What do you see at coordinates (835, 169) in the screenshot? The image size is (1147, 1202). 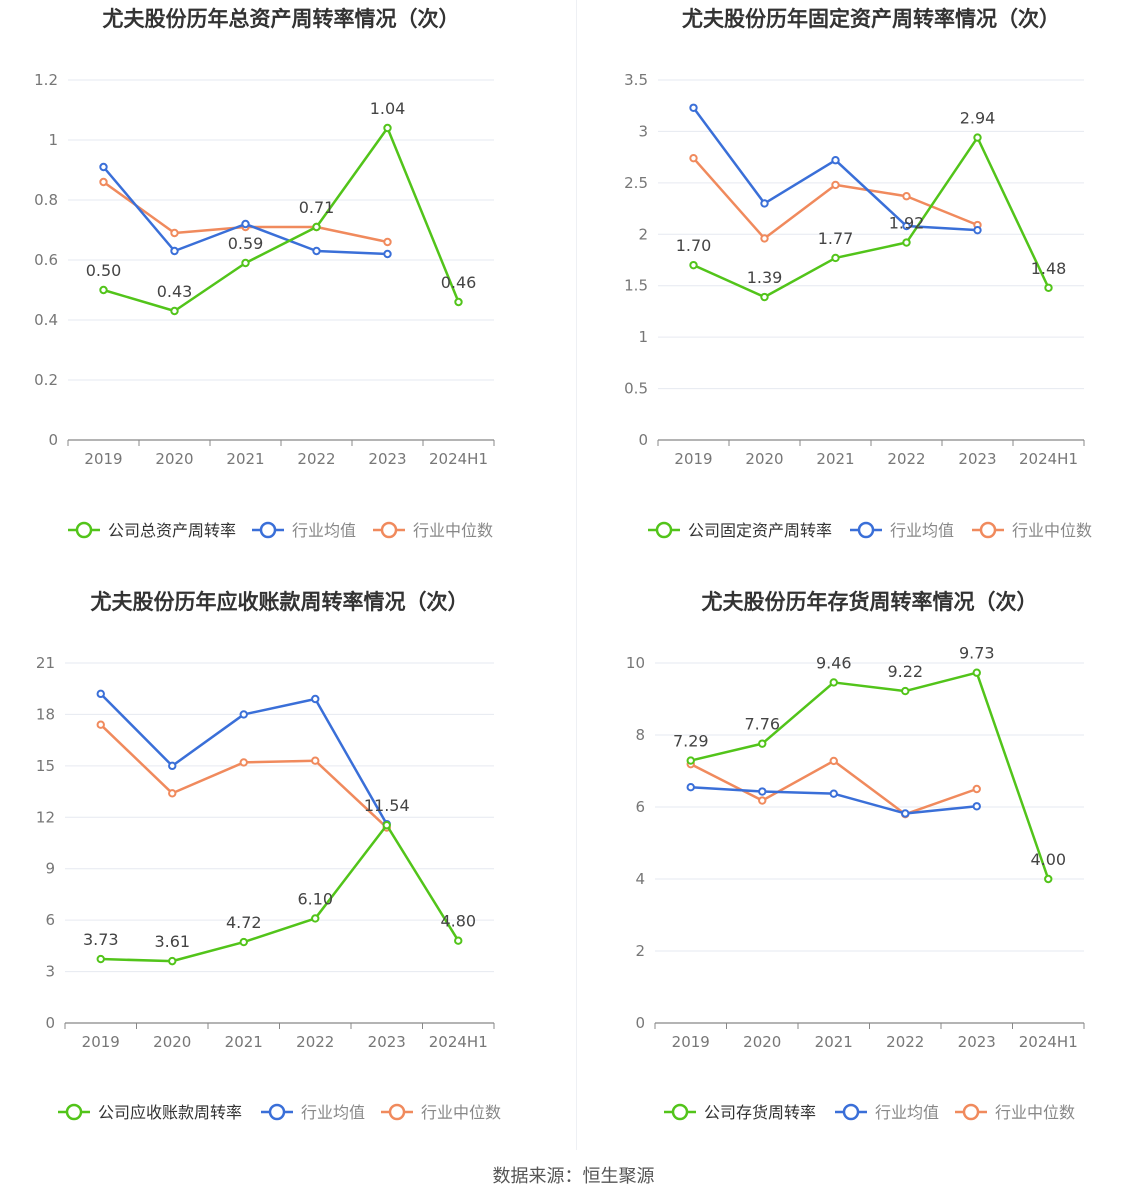 I see `series-line-avg` at bounding box center [835, 169].